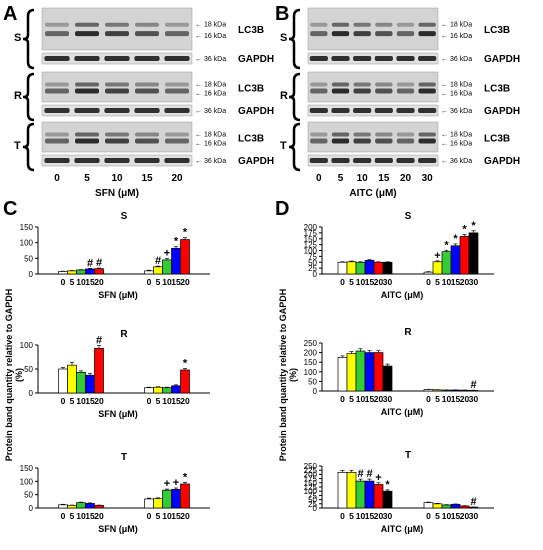 This screenshot has width=543, height=550. I want to click on gapdh-blot, so click(373, 58).